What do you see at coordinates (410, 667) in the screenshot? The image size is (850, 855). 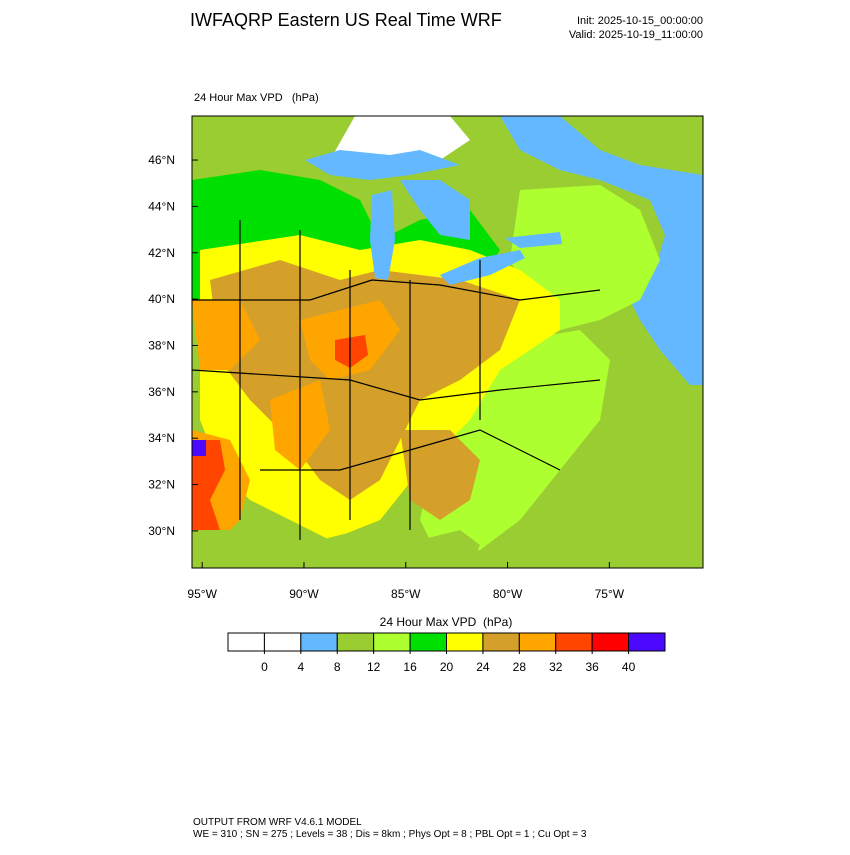 I see `level-label: 16` at bounding box center [410, 667].